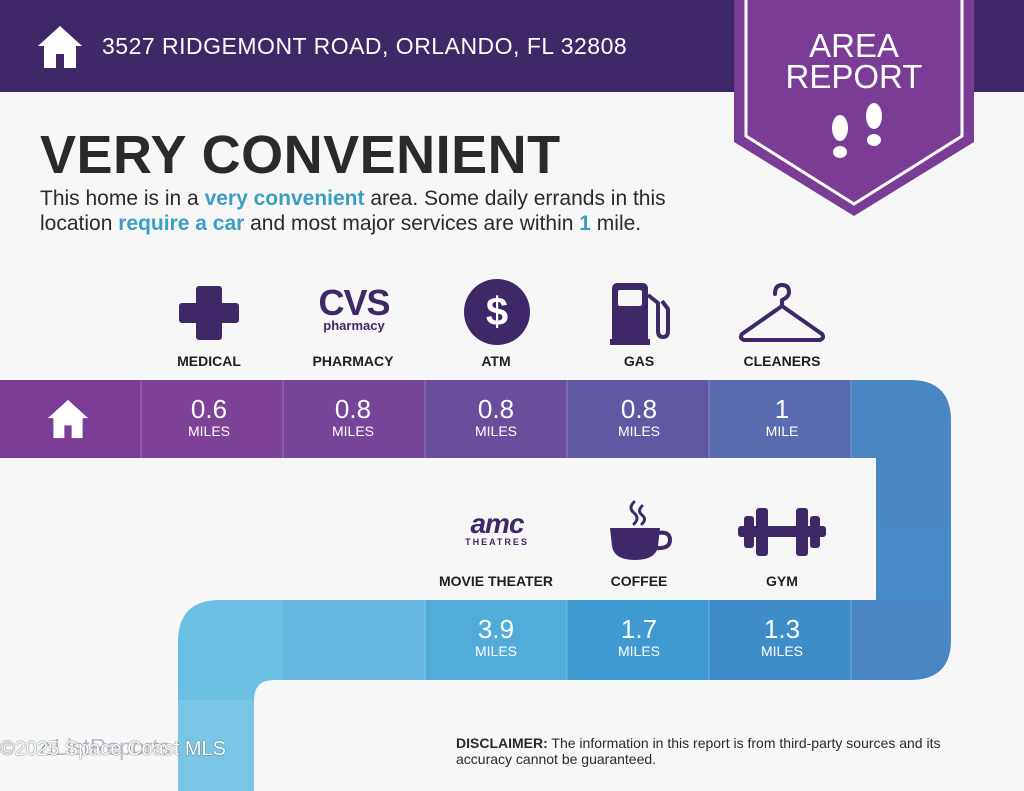  I want to click on badge-line1: AREA, so click(854, 45).